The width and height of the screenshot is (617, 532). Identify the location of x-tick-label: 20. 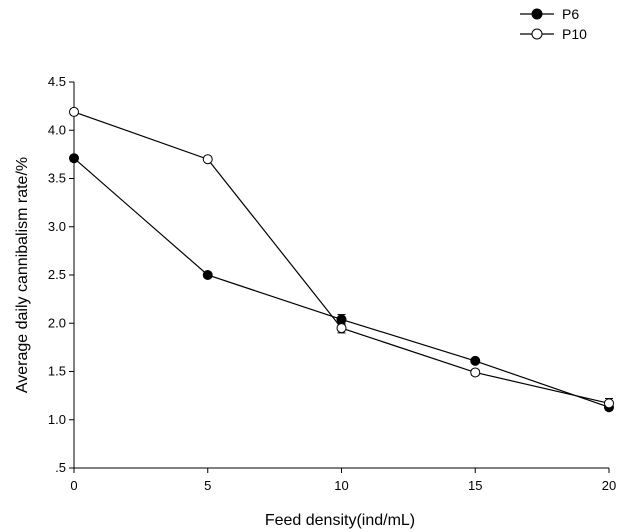
(609, 485).